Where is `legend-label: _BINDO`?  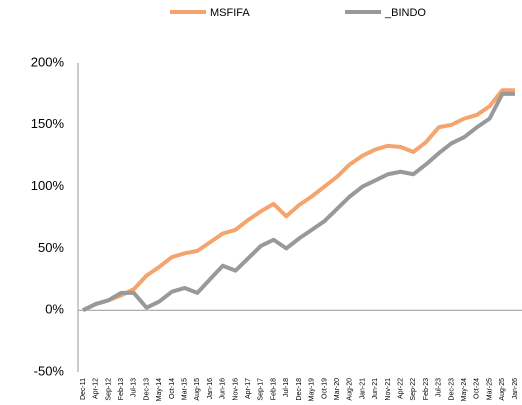
legend-label: _BINDO is located at coordinates (405, 13).